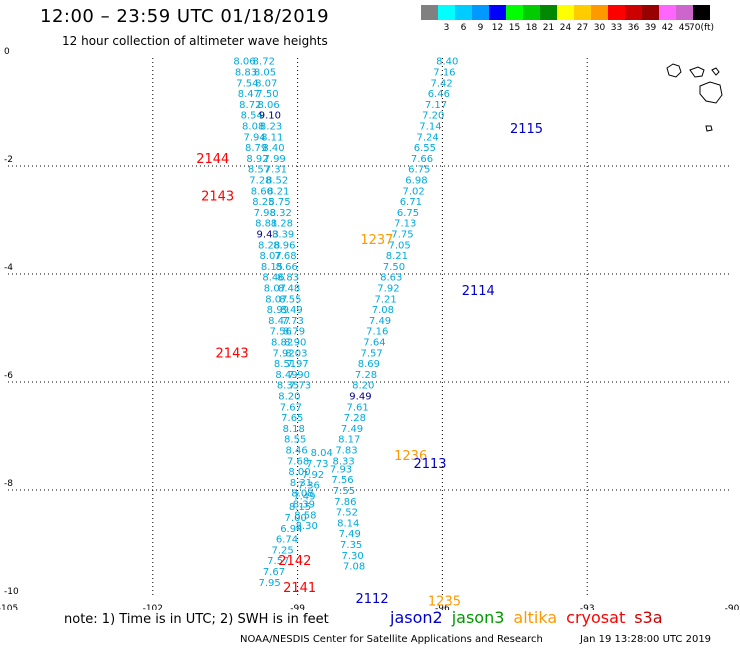 The image size is (740, 650). What do you see at coordinates (548, 28) in the screenshot?
I see `legend-label: 21` at bounding box center [548, 28].